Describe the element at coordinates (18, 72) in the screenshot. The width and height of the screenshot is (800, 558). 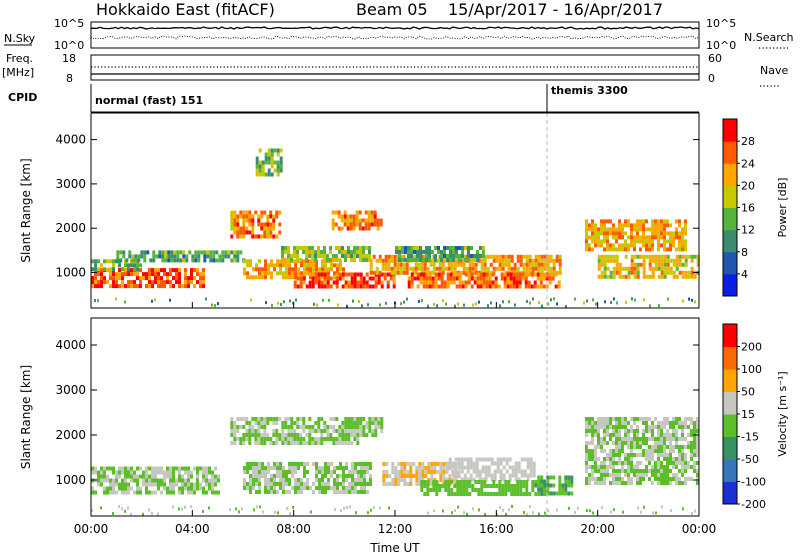
I see `mhz-label: [MHz]` at that location.